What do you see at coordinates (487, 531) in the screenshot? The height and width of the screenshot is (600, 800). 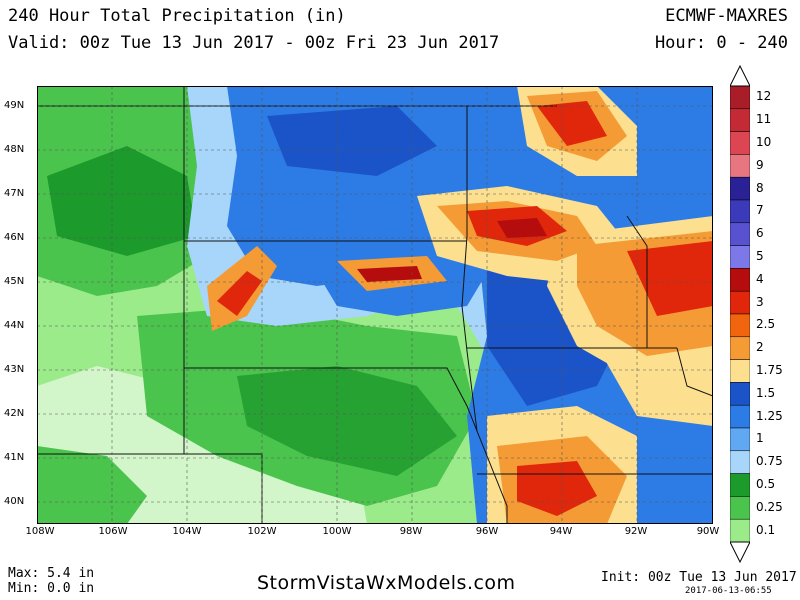 I see `lon-label: 96W` at bounding box center [487, 531].